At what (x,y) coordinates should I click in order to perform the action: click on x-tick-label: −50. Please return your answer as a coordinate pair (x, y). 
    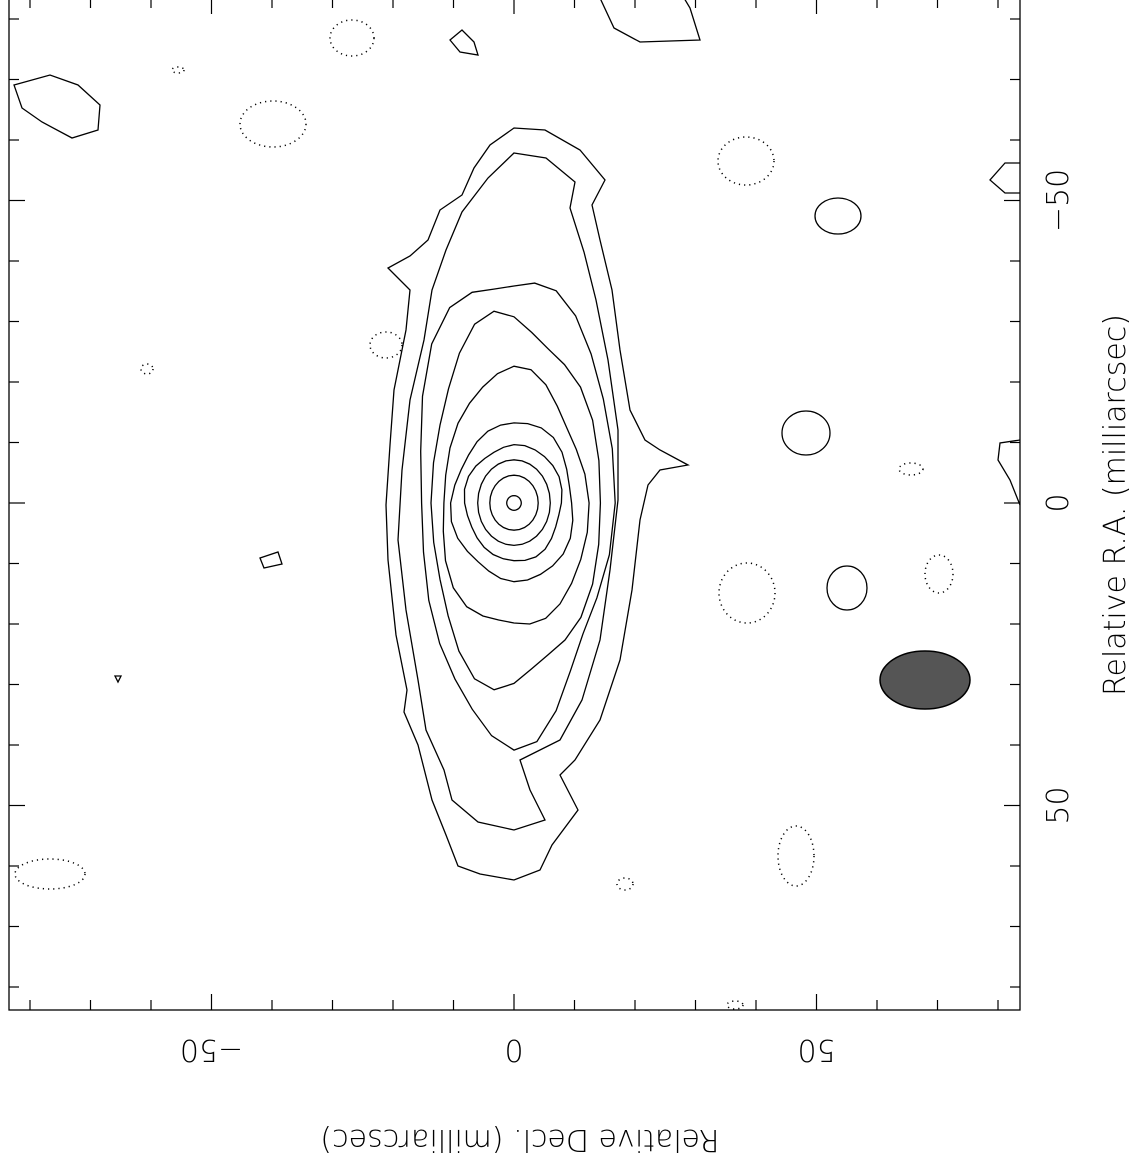
    Looking at the image, I should click on (1058, 200).